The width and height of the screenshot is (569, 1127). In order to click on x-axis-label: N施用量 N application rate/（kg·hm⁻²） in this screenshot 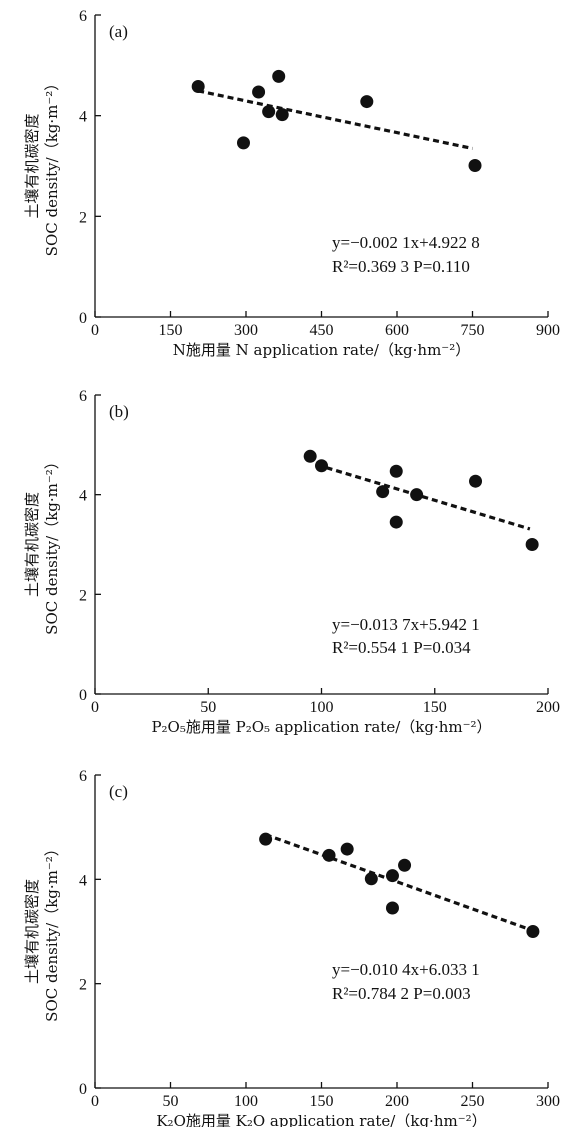, I will do `click(322, 350)`.